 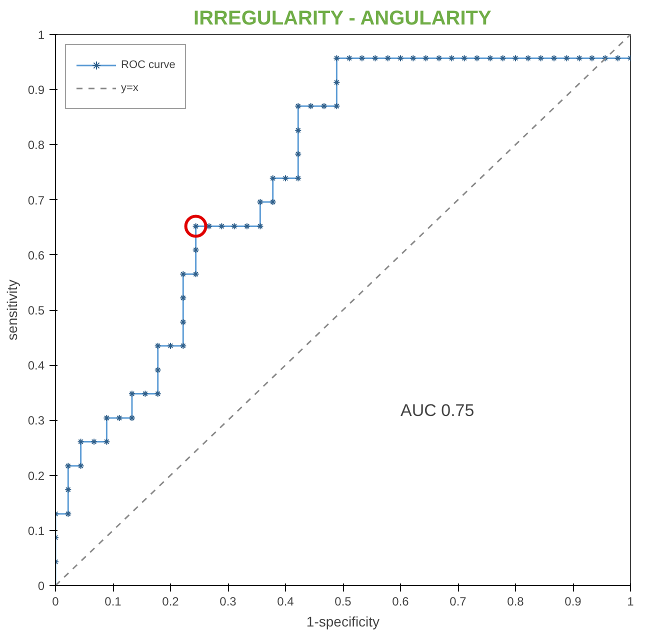 I want to click on x-tick-label: 0, so click(x=56, y=601).